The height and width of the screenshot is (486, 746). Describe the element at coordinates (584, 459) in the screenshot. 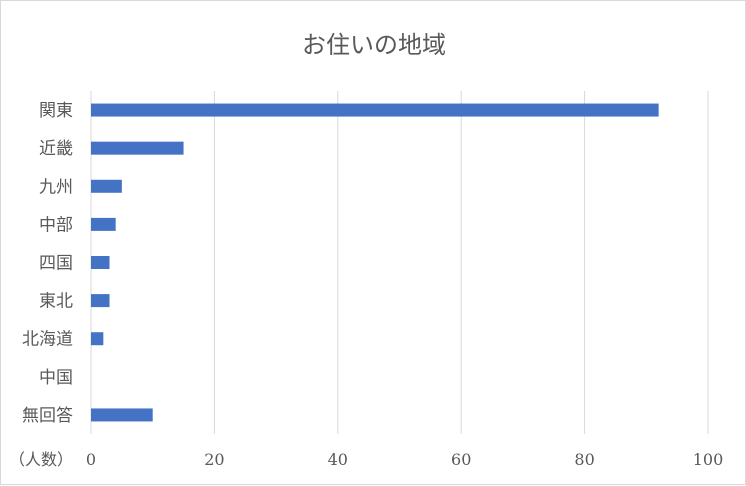

I see `x-tick-label: 80` at that location.